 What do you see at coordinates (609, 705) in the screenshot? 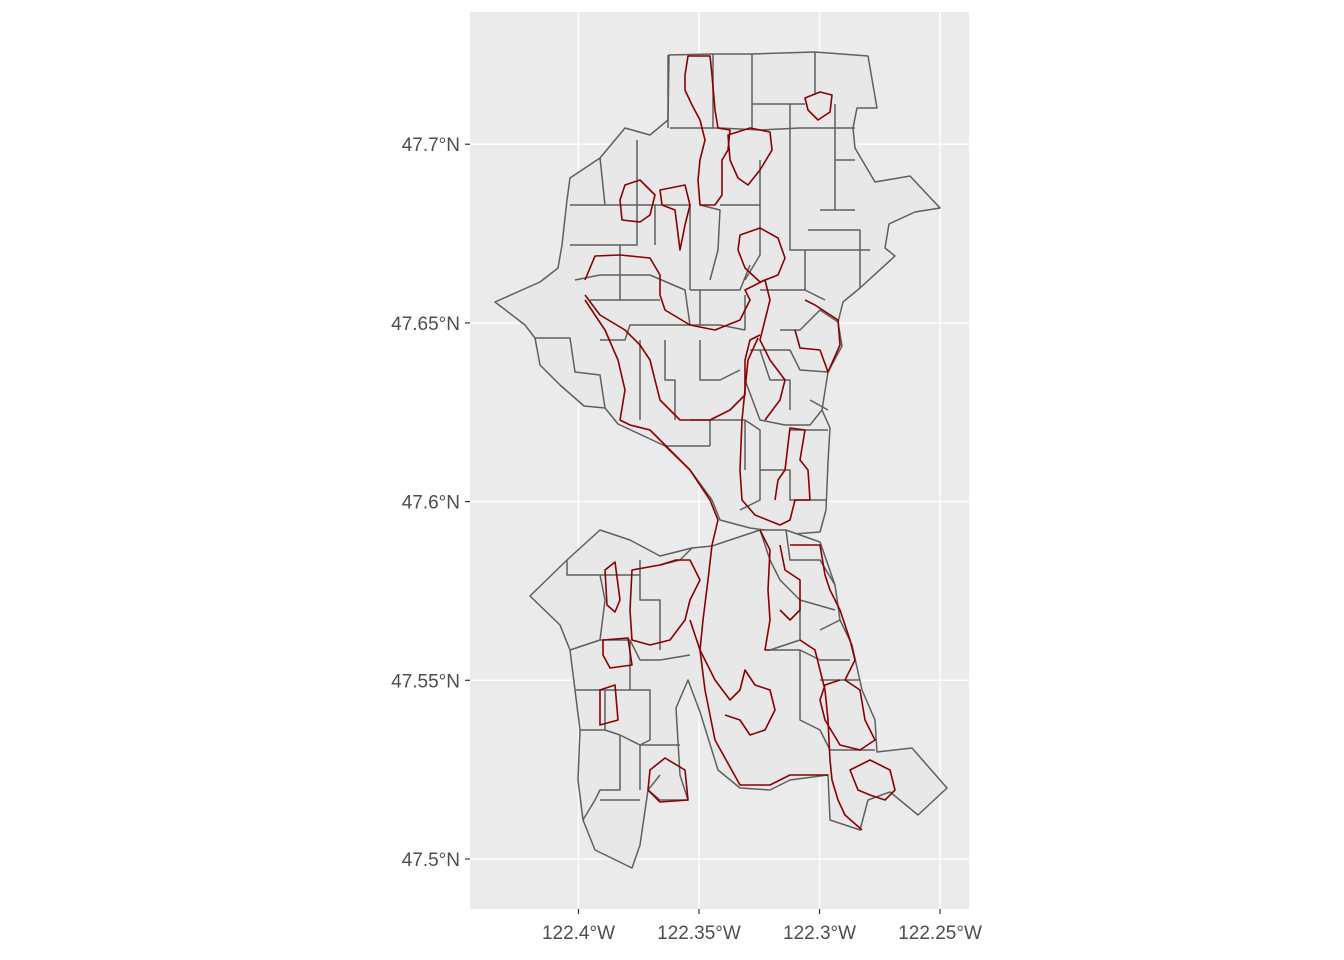
I see `highlight-west-seattle-d` at bounding box center [609, 705].